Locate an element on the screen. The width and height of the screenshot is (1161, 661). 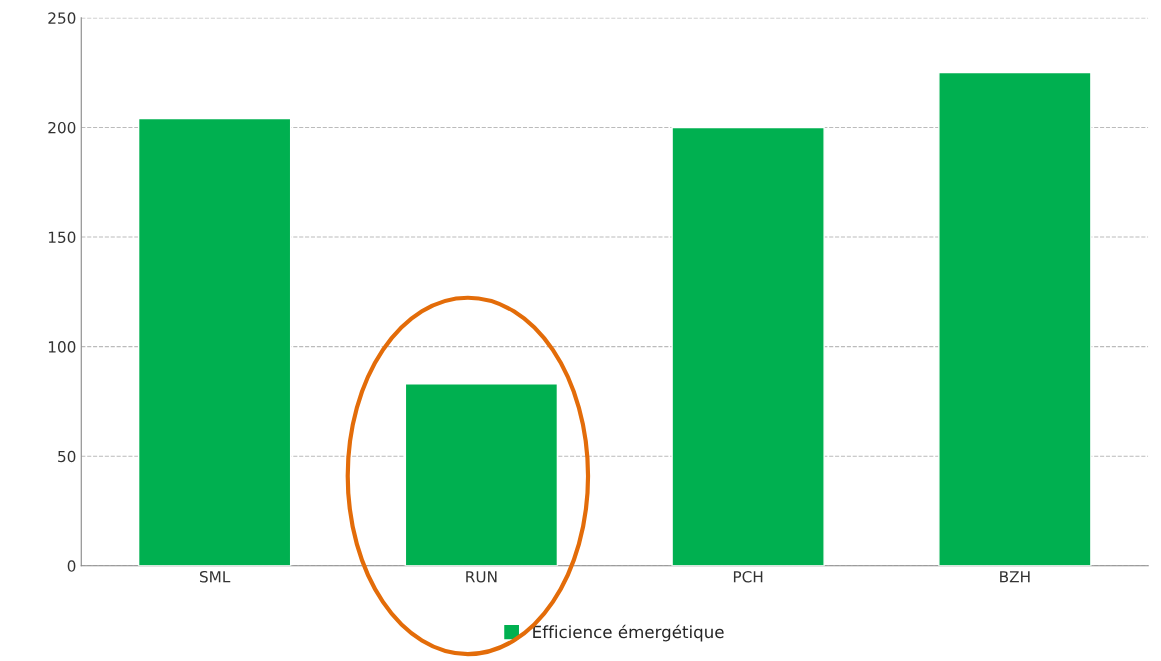
y-tick-label: 50 is located at coordinates (67, 456).